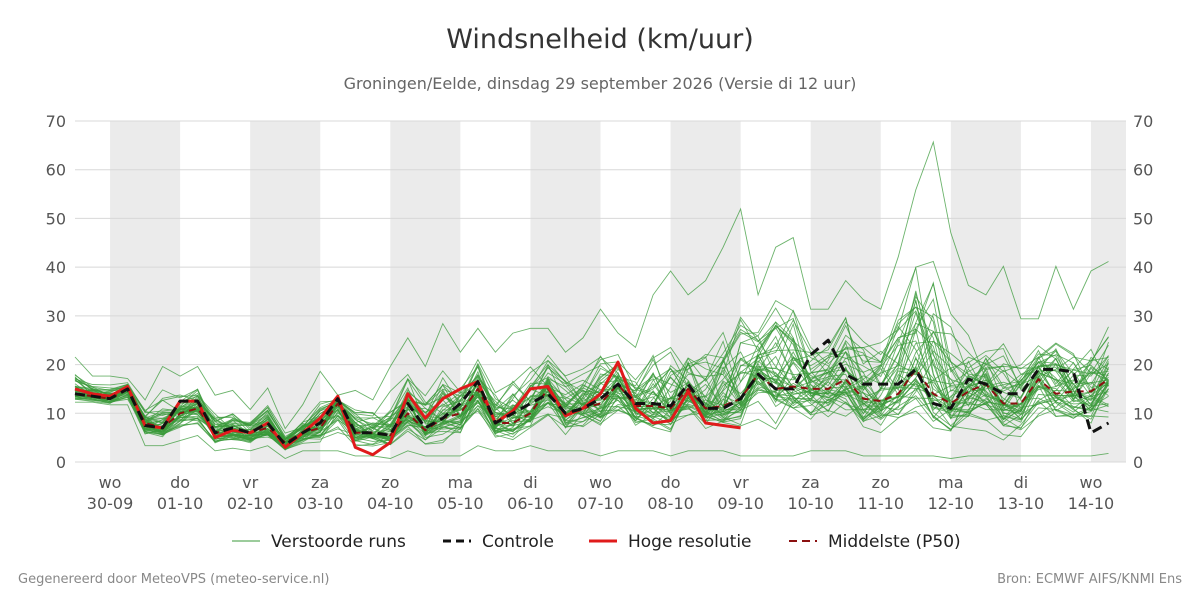 The width and height of the screenshot is (1200, 600). Describe the element at coordinates (670, 503) in the screenshot. I see `x-tick-date: 08-10` at that location.